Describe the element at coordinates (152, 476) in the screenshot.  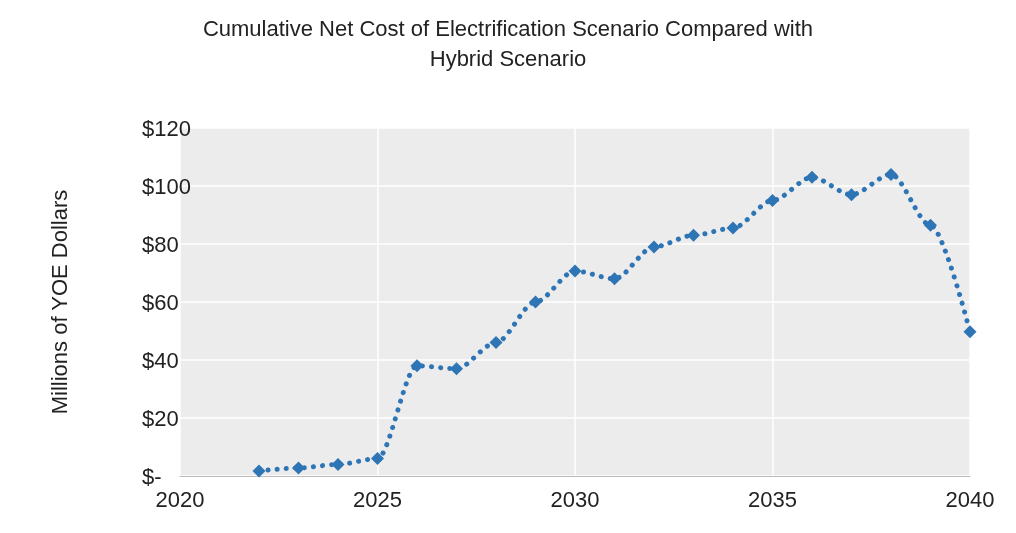
I see `y-tick-label: $-` at that location.